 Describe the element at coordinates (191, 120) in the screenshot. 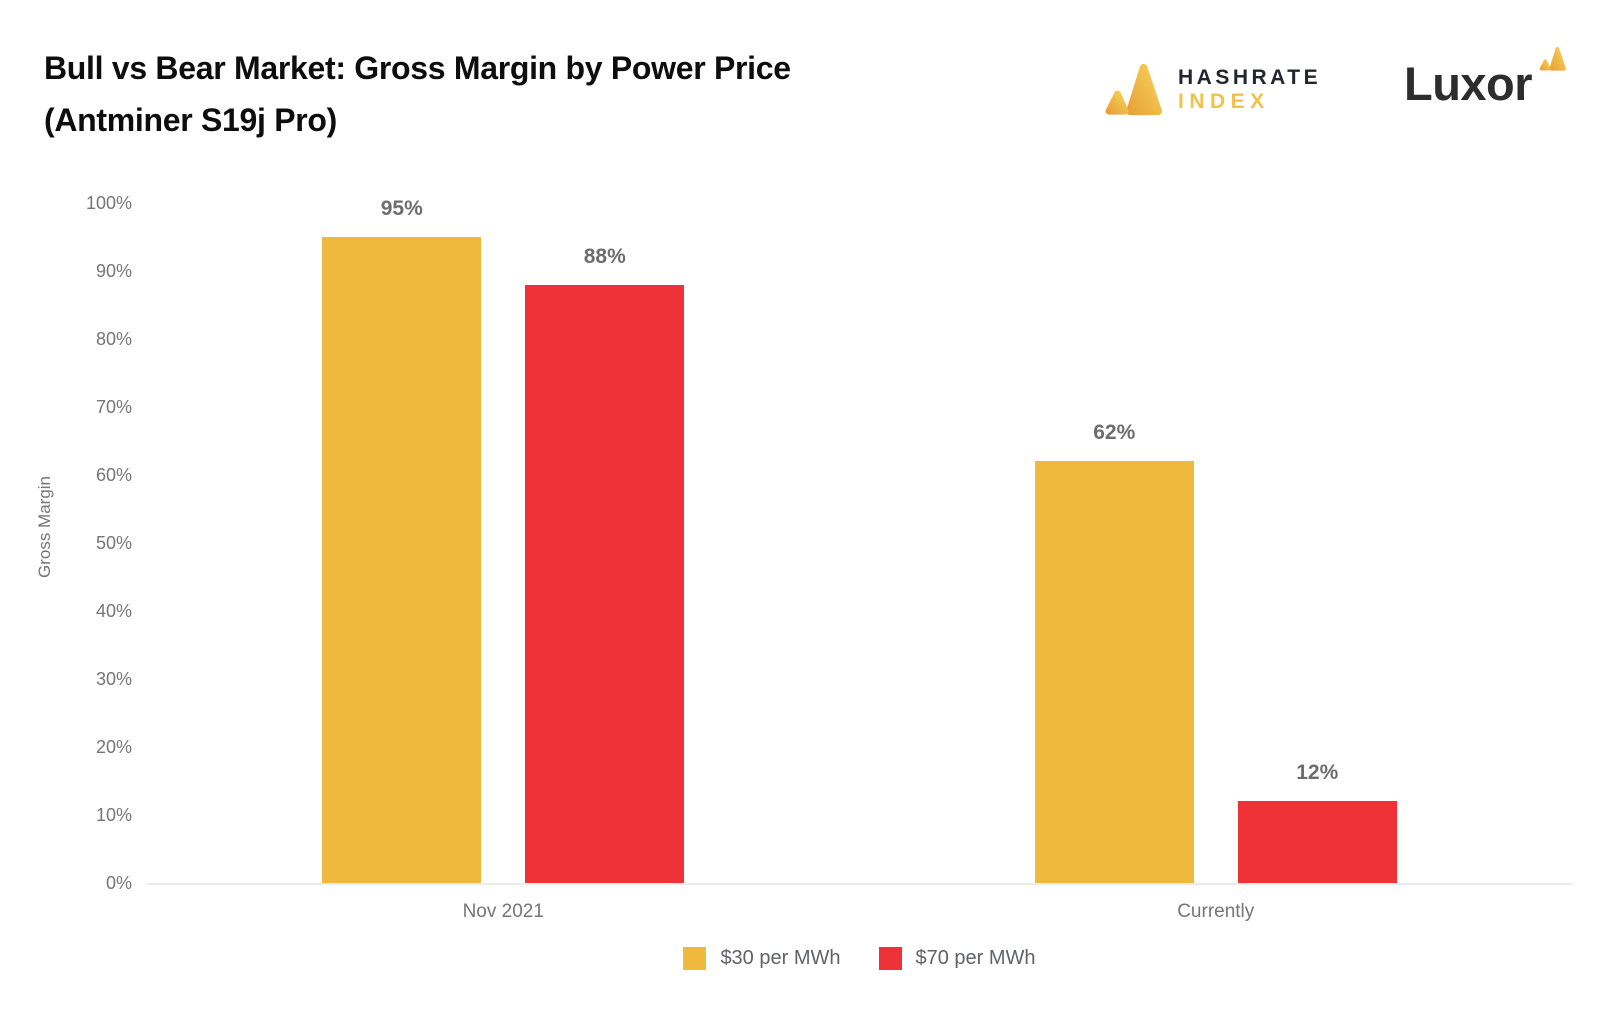

I see `chart-title-line2: (Antminer S19j Pro)` at that location.